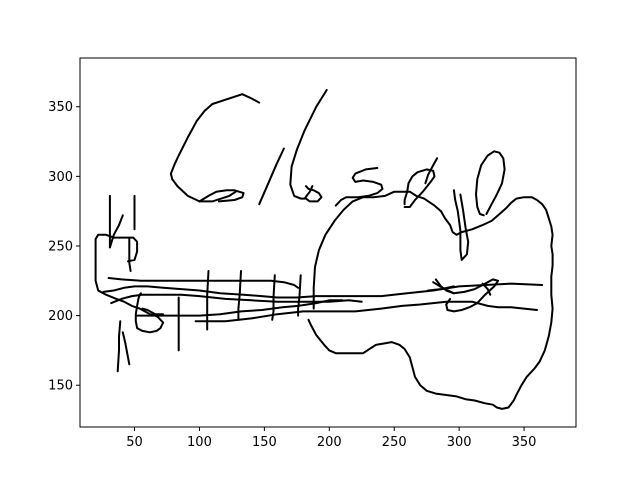 This screenshot has height=480, width=640. I want to click on y-tick-label: 150, so click(60, 386).